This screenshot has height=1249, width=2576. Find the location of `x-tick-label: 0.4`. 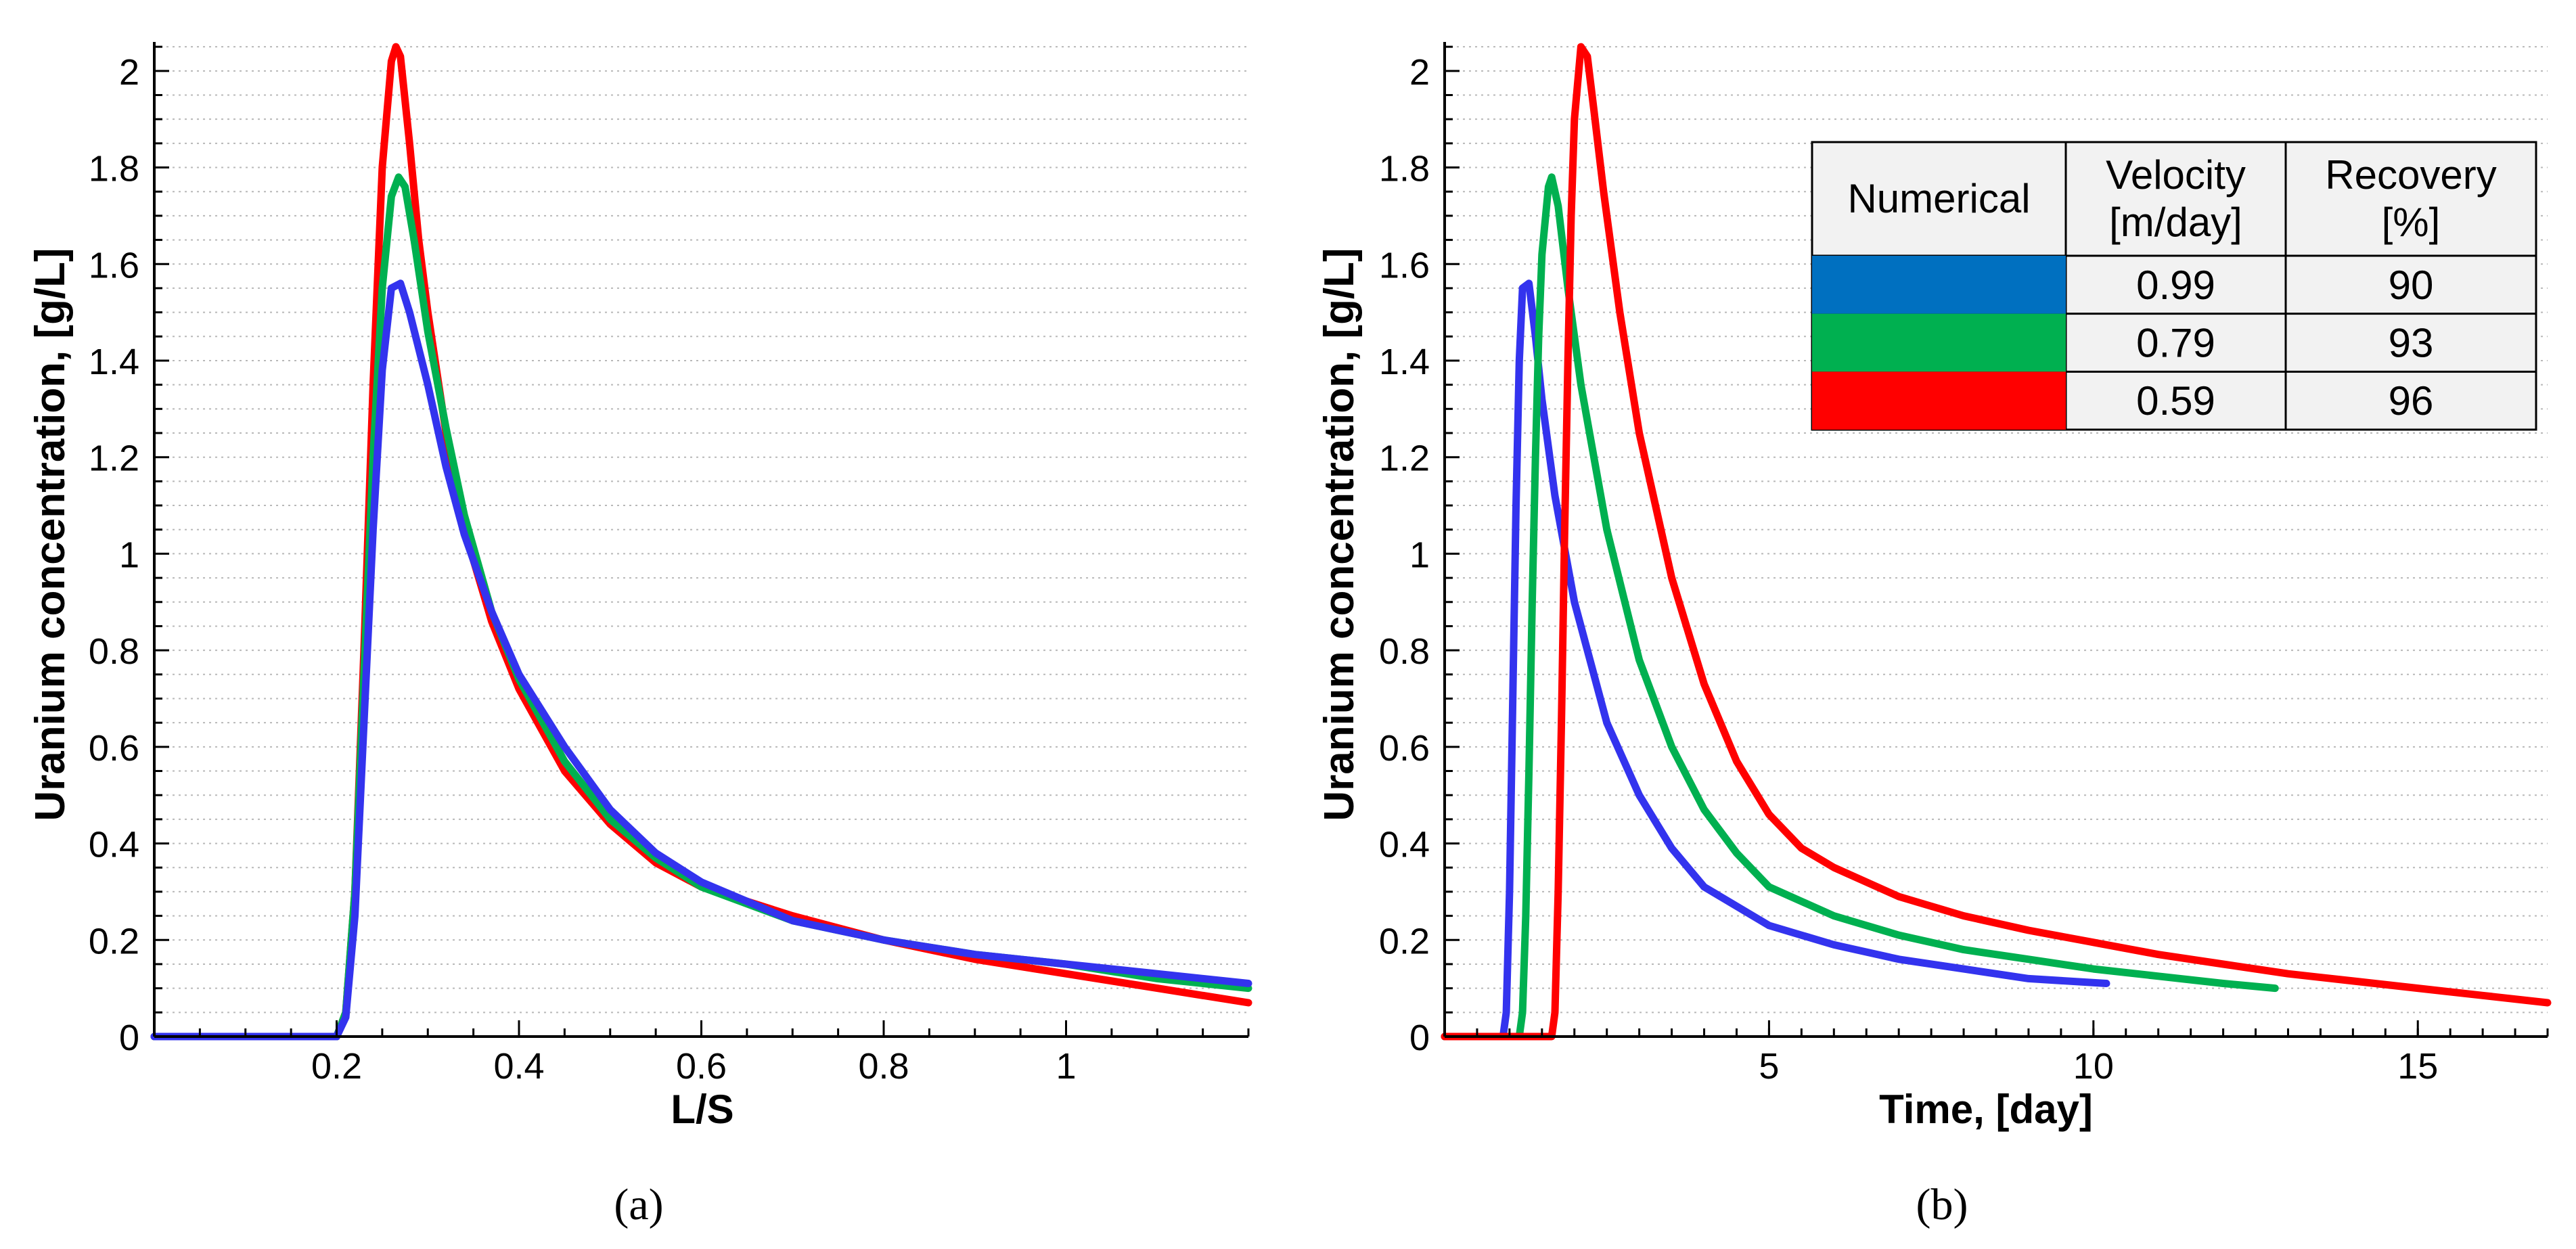

x-tick-label: 0.4 is located at coordinates (518, 1066).